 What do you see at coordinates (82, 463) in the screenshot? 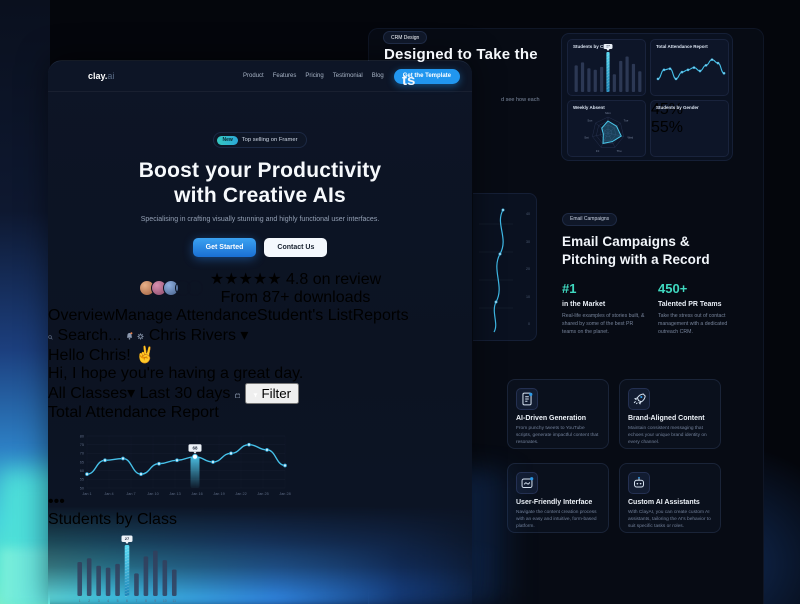
I see `svg-text: 65` at bounding box center [82, 463].